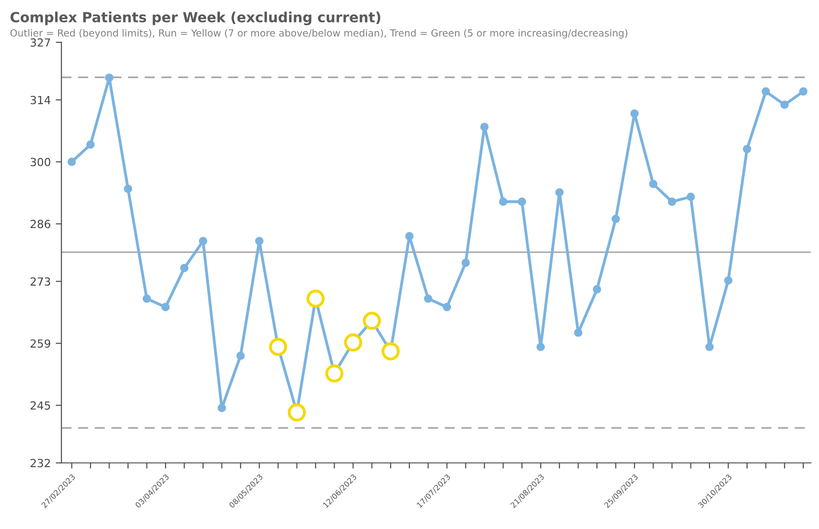 This screenshot has height=529, width=819. Describe the element at coordinates (195, 19) in the screenshot. I see `chart-title: Complex Patients per Week (excluding current)` at that location.